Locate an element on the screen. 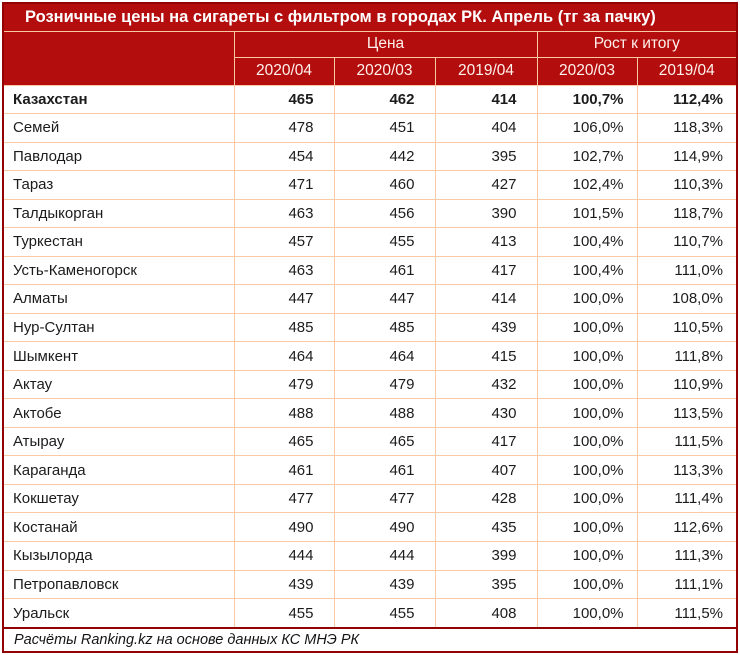  price-cell: 471 is located at coordinates (284, 185).